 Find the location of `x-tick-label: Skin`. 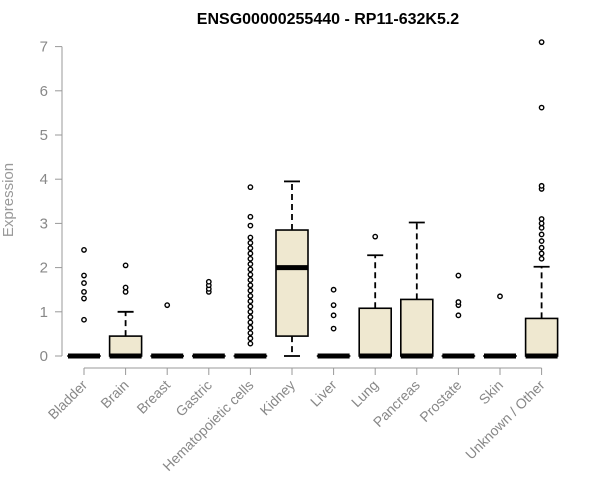

x-tick-label: Skin is located at coordinates (491, 392).